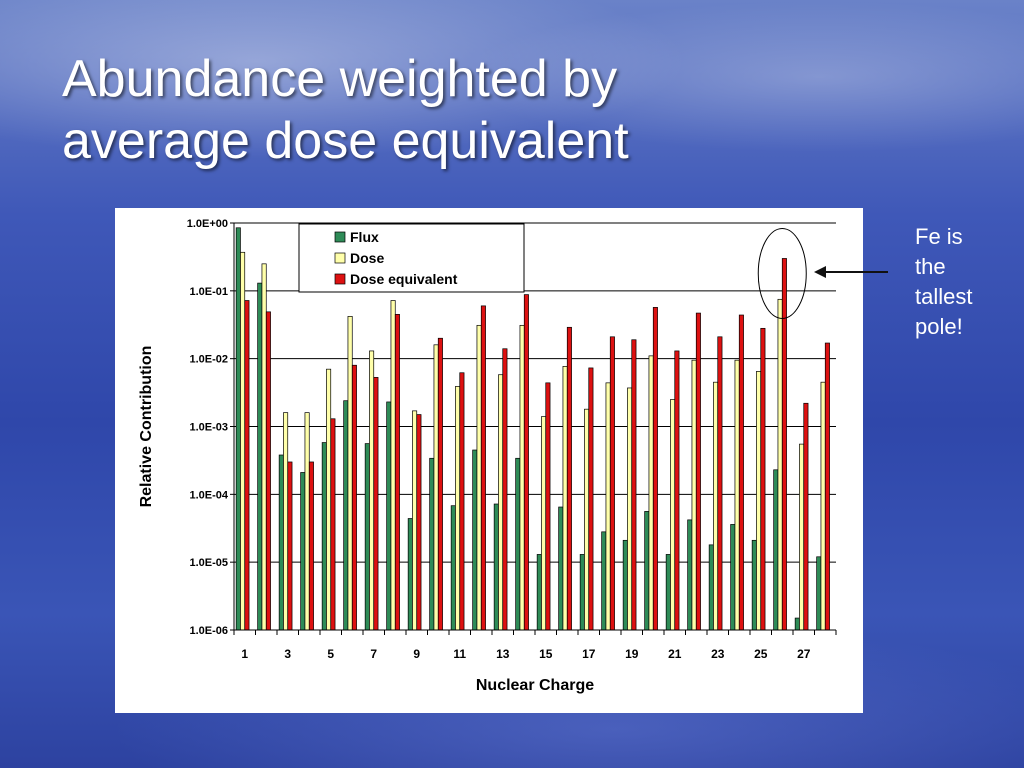 This screenshot has height=768, width=1024. I want to click on x-tick-label: 1, so click(244, 654).